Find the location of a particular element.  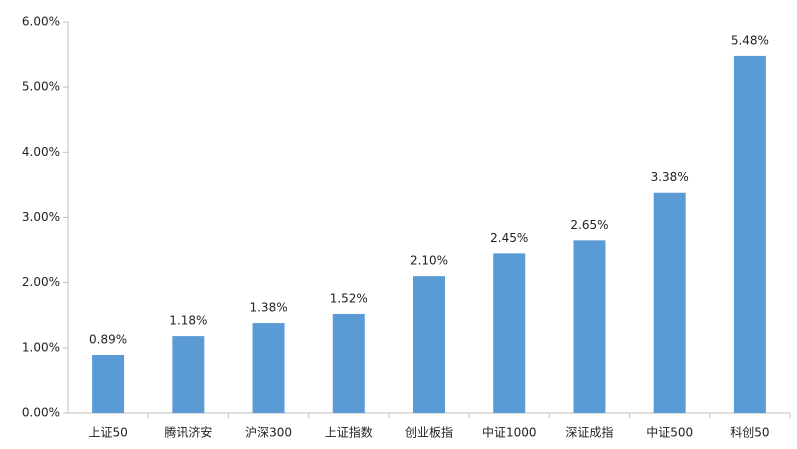

y-tick-label: 2.00% is located at coordinates (41, 282).